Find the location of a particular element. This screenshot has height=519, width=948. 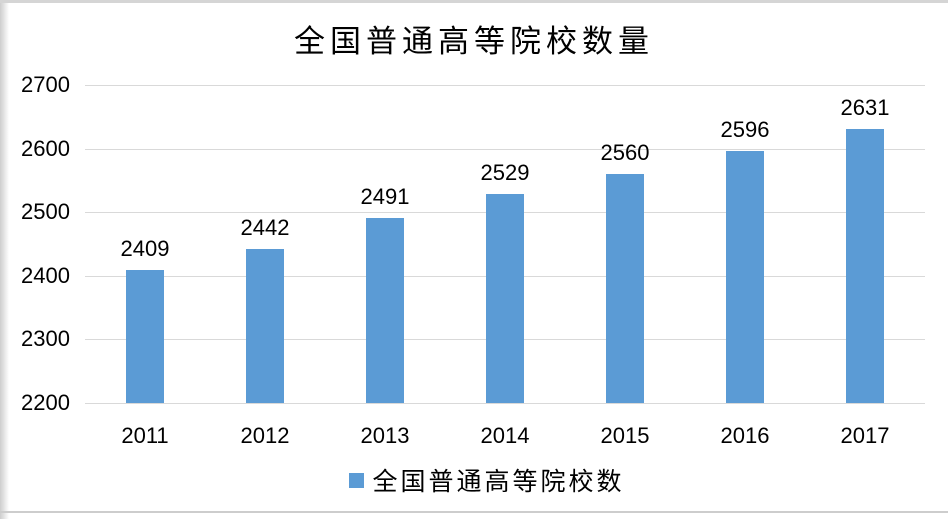

image-bottom-edge is located at coordinates (474, 512).